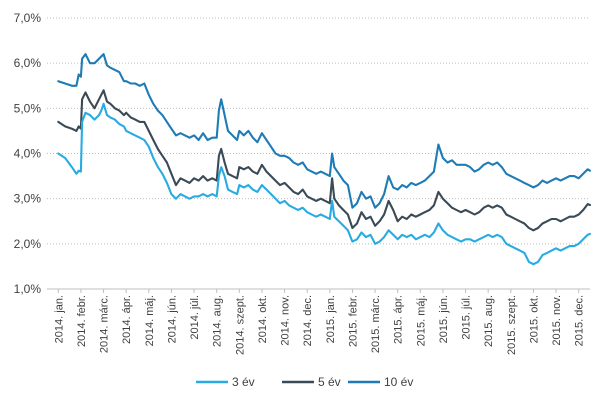 The image size is (600, 401). Describe the element at coordinates (467, 317) in the screenshot. I see `x-tick-label: 2015. júl.` at that location.